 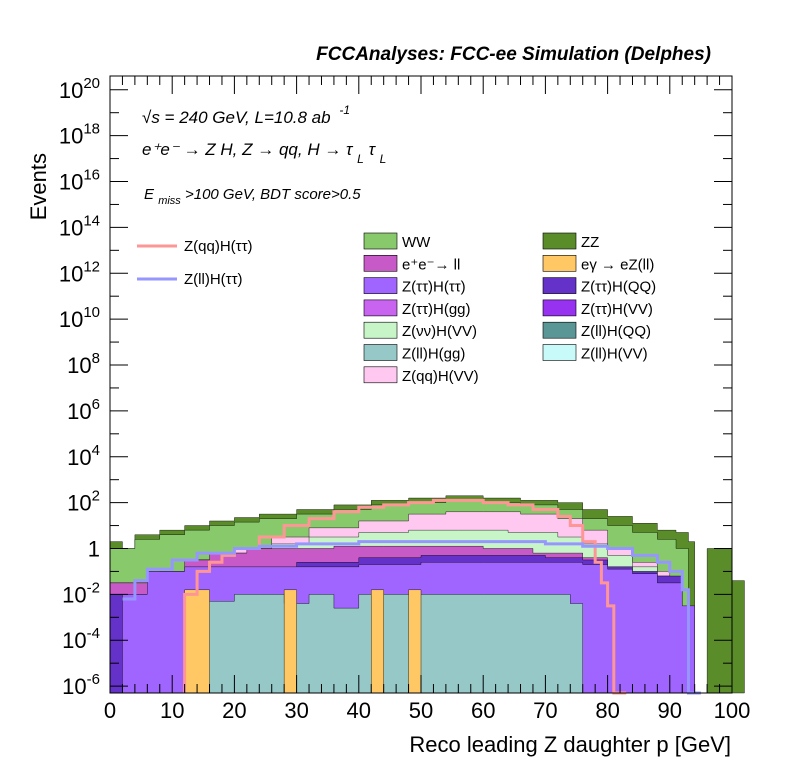 What do you see at coordinates (83, 364) in the screenshot?
I see `y-tick-label: 10⁸` at bounding box center [83, 364].